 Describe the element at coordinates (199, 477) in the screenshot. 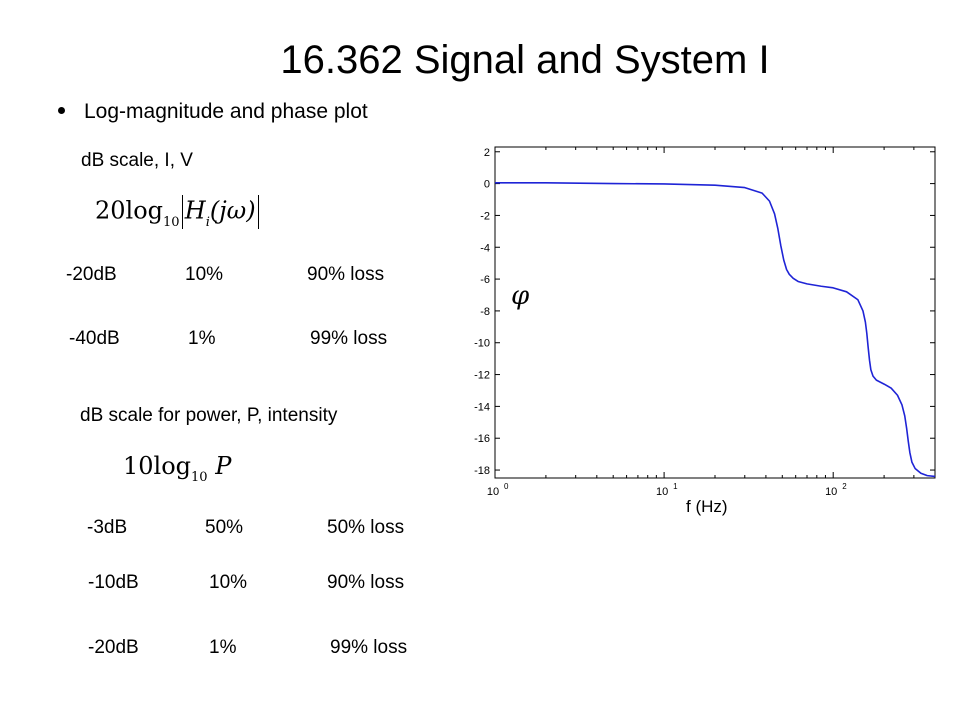

I see `power-formula-base: 10` at that location.